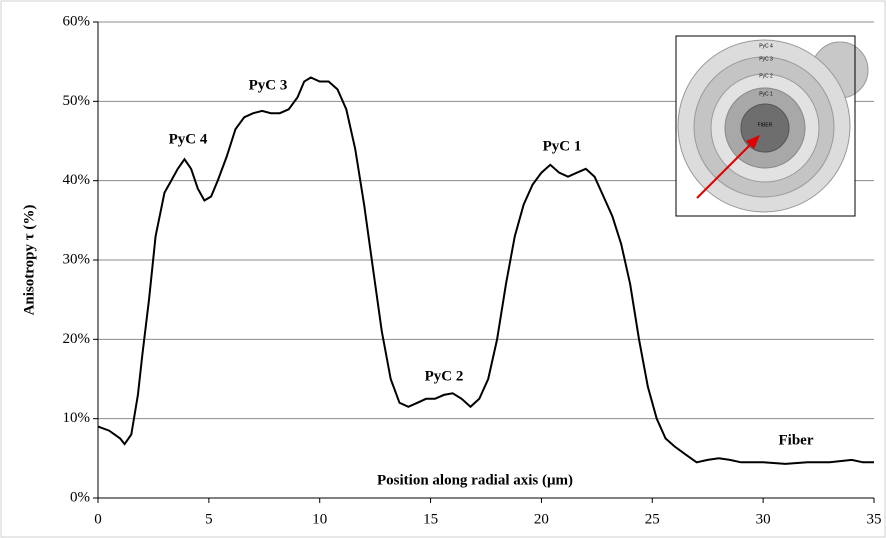  I want to click on annotation: PyC 2, so click(444, 376).